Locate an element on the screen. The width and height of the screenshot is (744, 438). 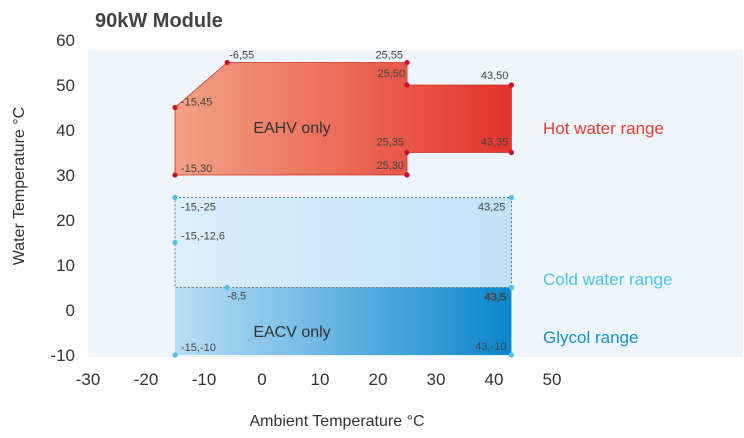
eacv-only-label: EACV only is located at coordinates (291, 332).